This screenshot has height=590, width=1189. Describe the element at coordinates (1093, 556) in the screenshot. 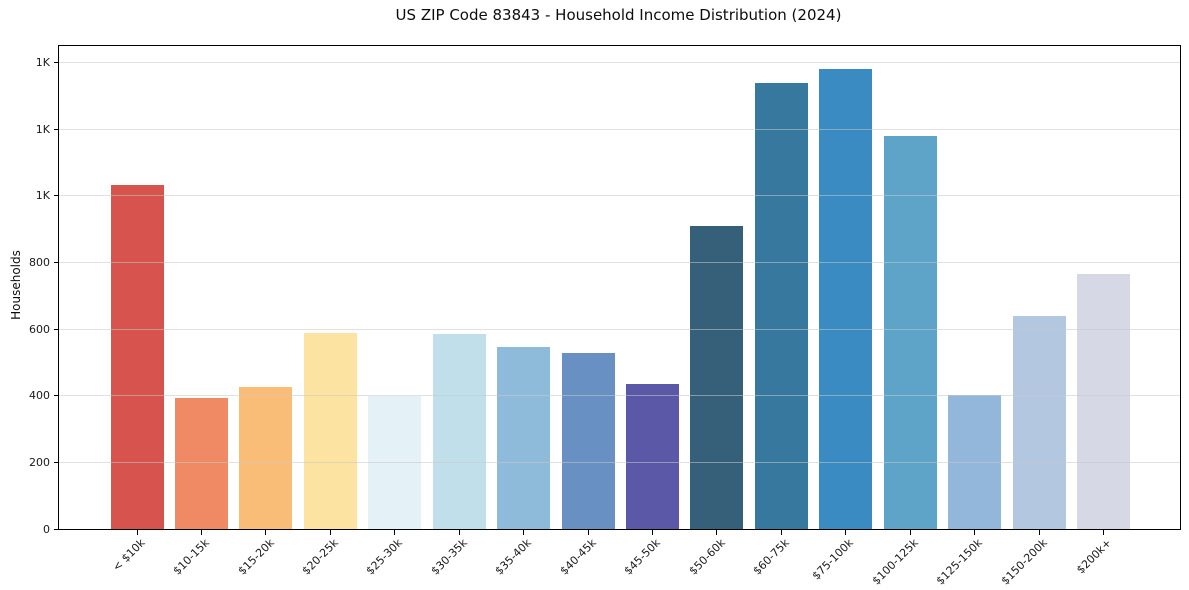

I see `x-tick-label: $200k+` at that location.